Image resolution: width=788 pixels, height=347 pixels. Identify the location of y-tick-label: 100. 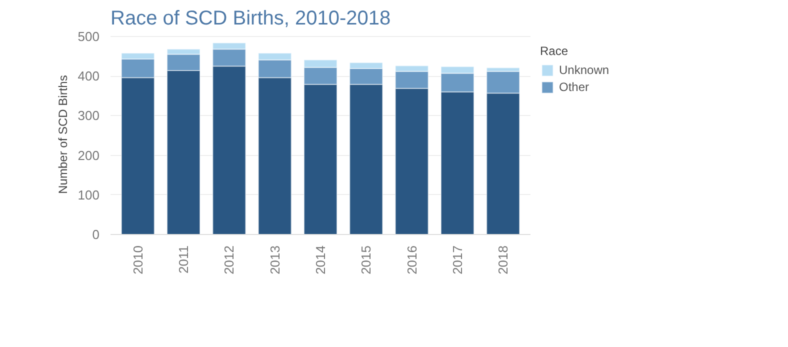
(89, 194).